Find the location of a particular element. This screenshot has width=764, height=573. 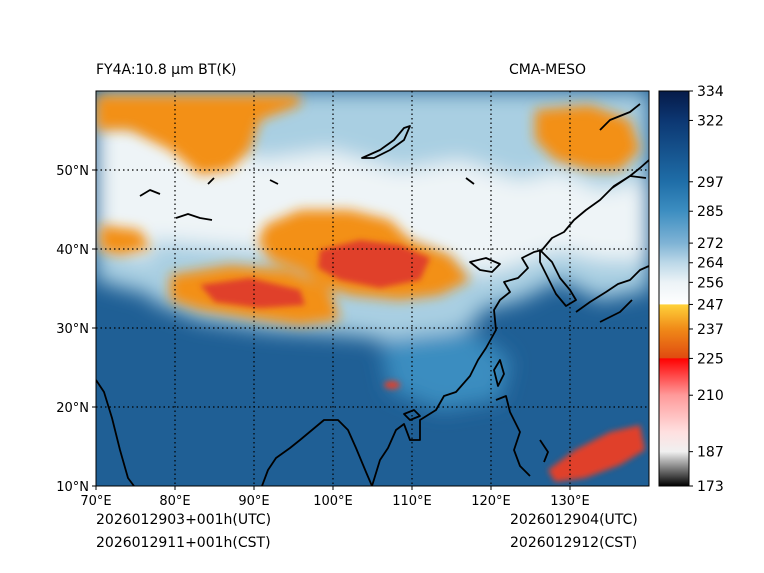

lon-tick-label-110: 110°E is located at coordinates (412, 501).